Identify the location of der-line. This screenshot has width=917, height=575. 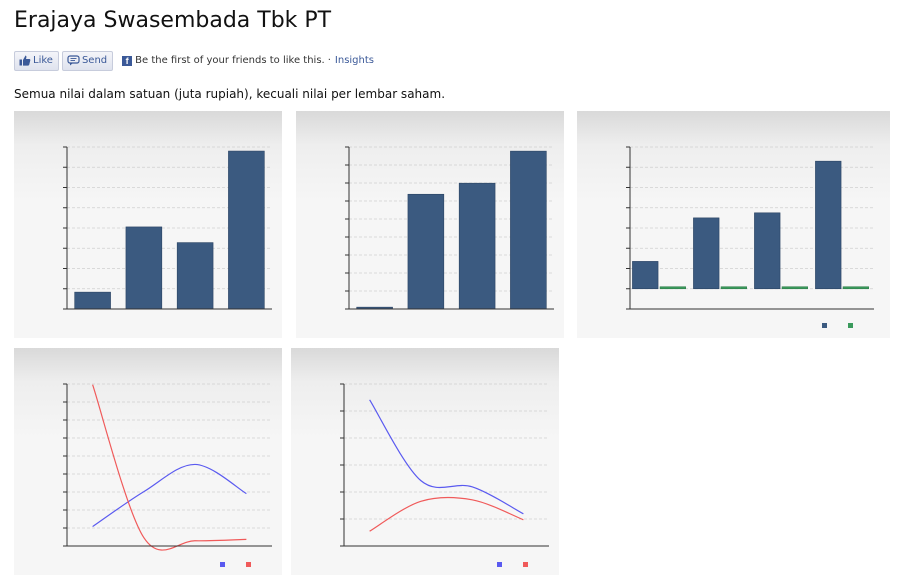
(169, 467).